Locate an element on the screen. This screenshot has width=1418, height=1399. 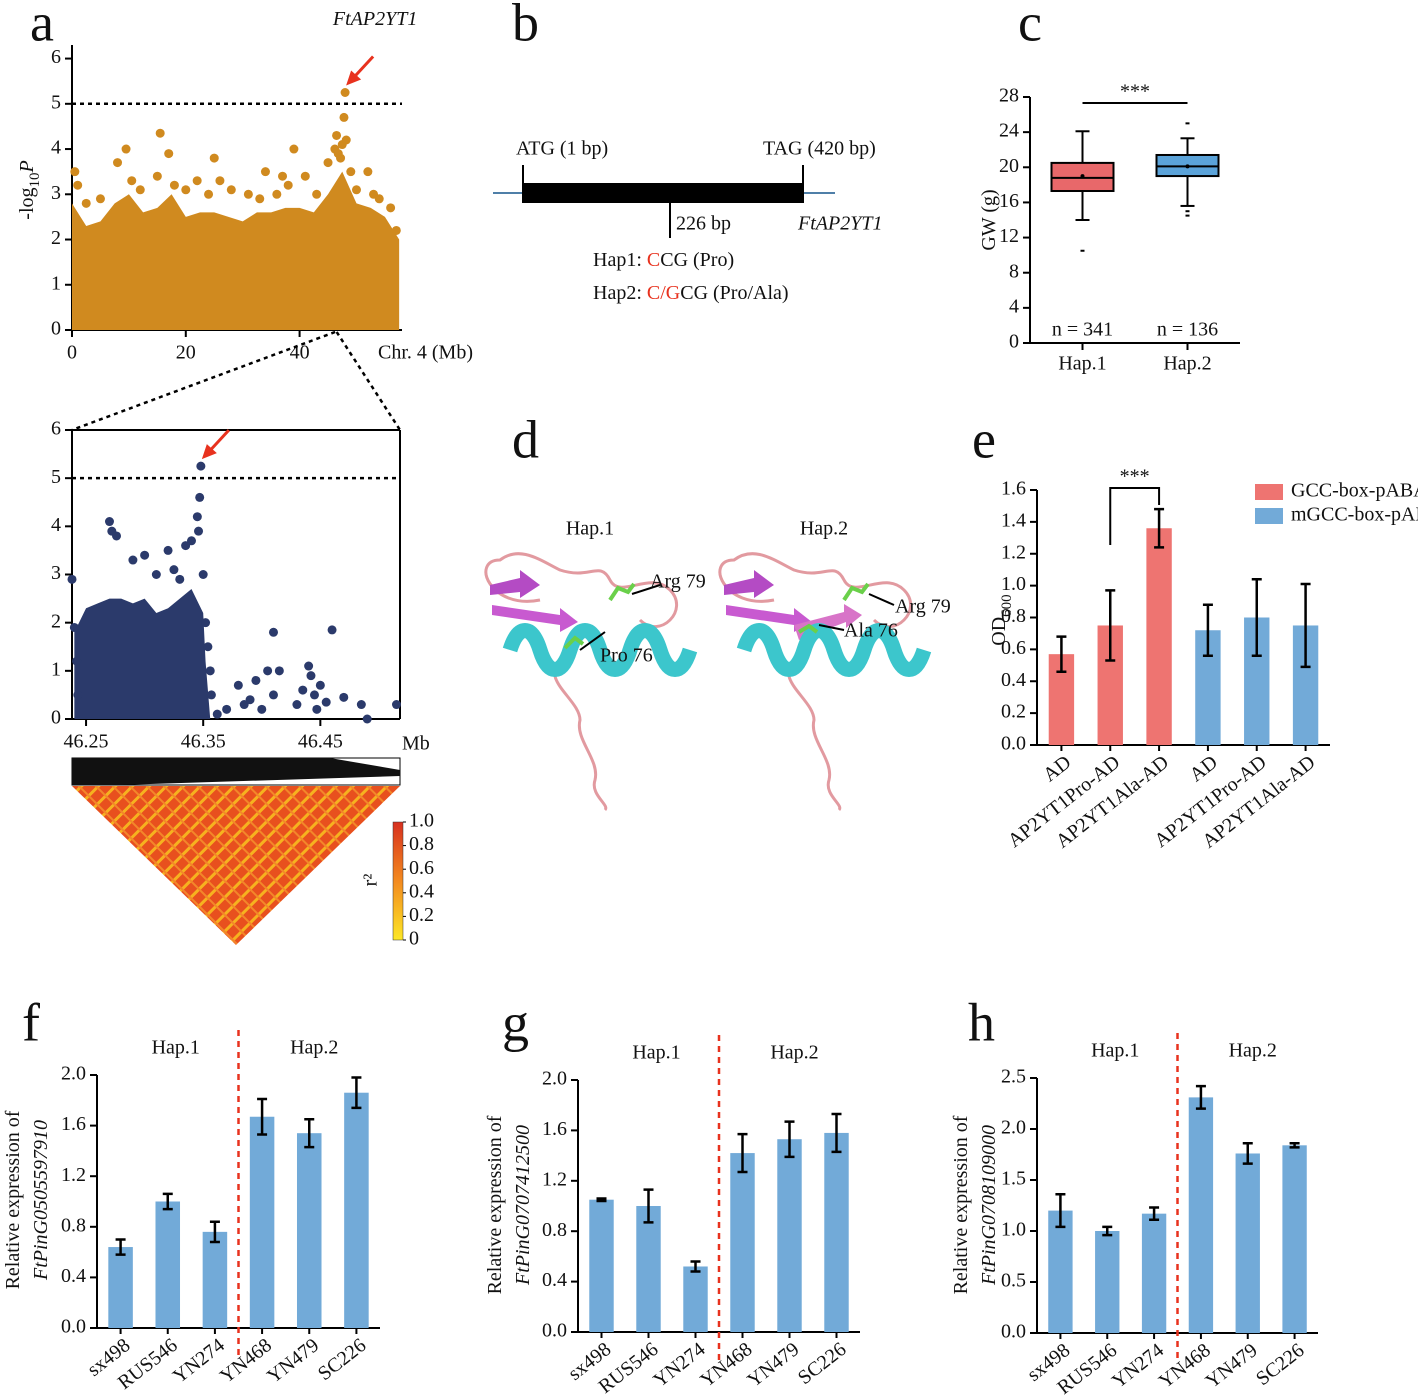
model-title: Hap.2 is located at coordinates (824, 529).